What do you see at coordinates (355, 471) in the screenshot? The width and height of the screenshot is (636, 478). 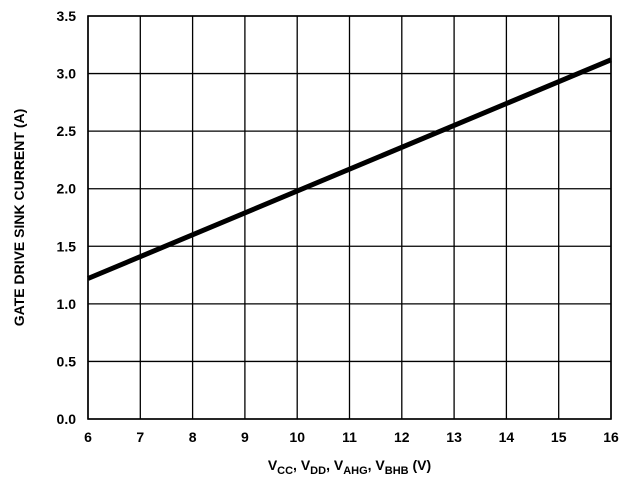 I see `x-label-subscript: AHG` at bounding box center [355, 471].